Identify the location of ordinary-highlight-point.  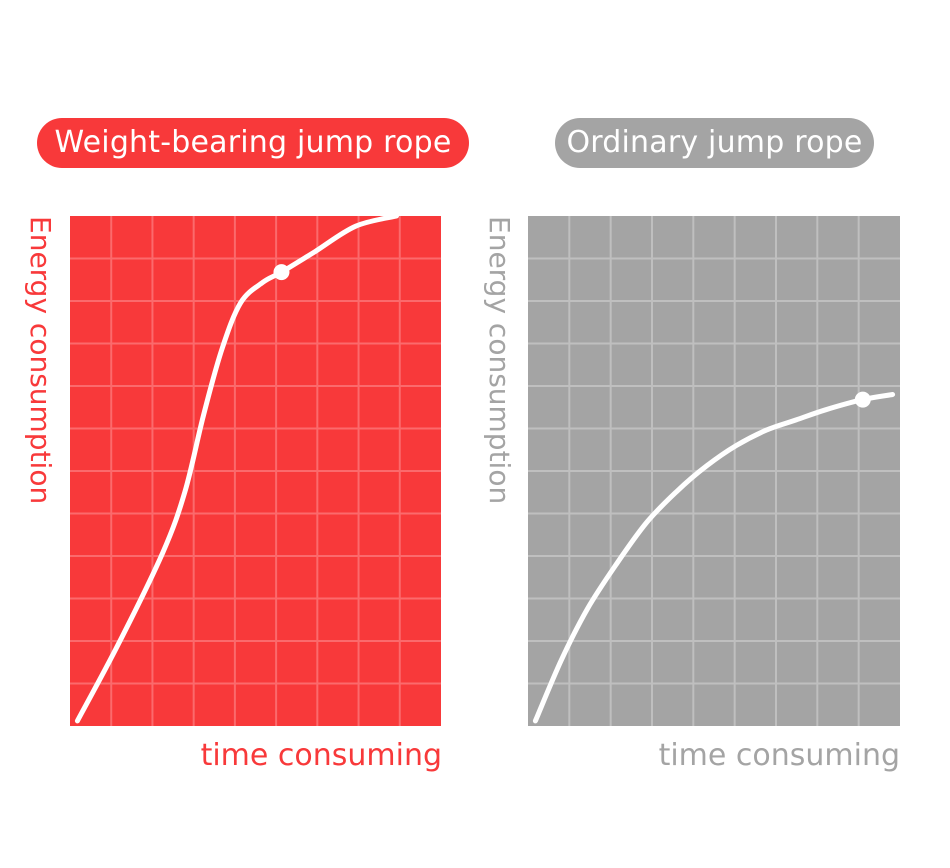
(862, 399).